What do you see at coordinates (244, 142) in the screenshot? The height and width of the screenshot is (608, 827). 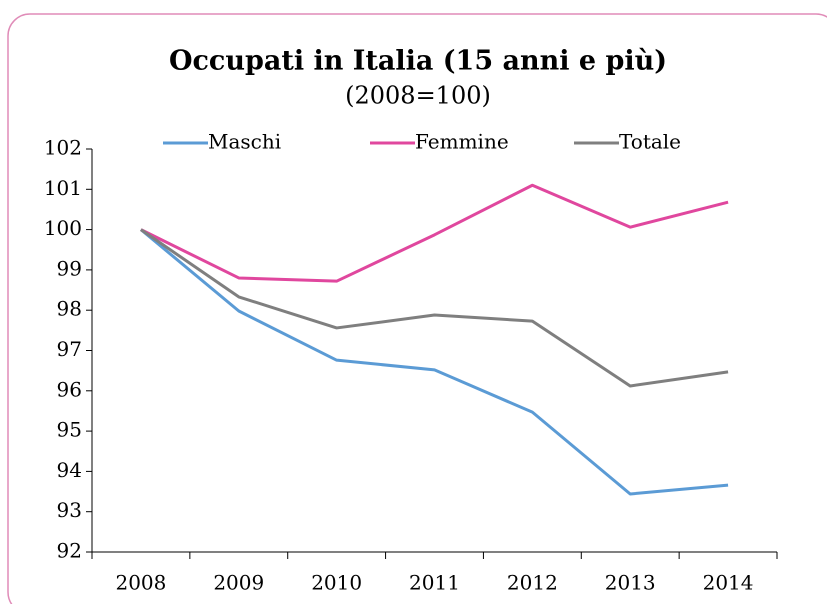 I see `legend-label: Maschi` at bounding box center [244, 142].